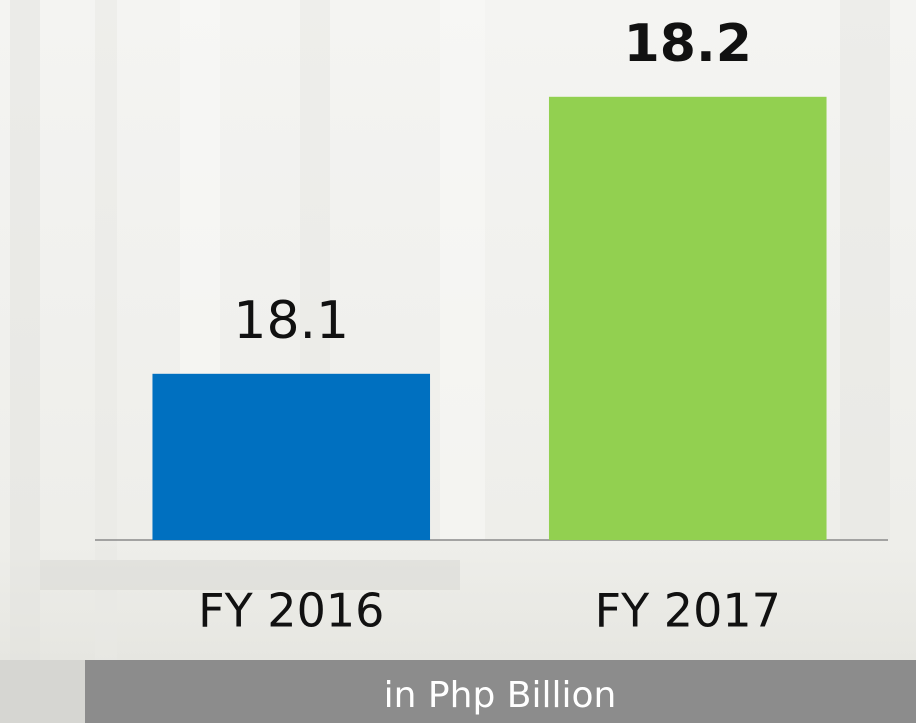 The image size is (916, 723). What do you see at coordinates (42, 691) in the screenshot?
I see `band-left` at bounding box center [42, 691].